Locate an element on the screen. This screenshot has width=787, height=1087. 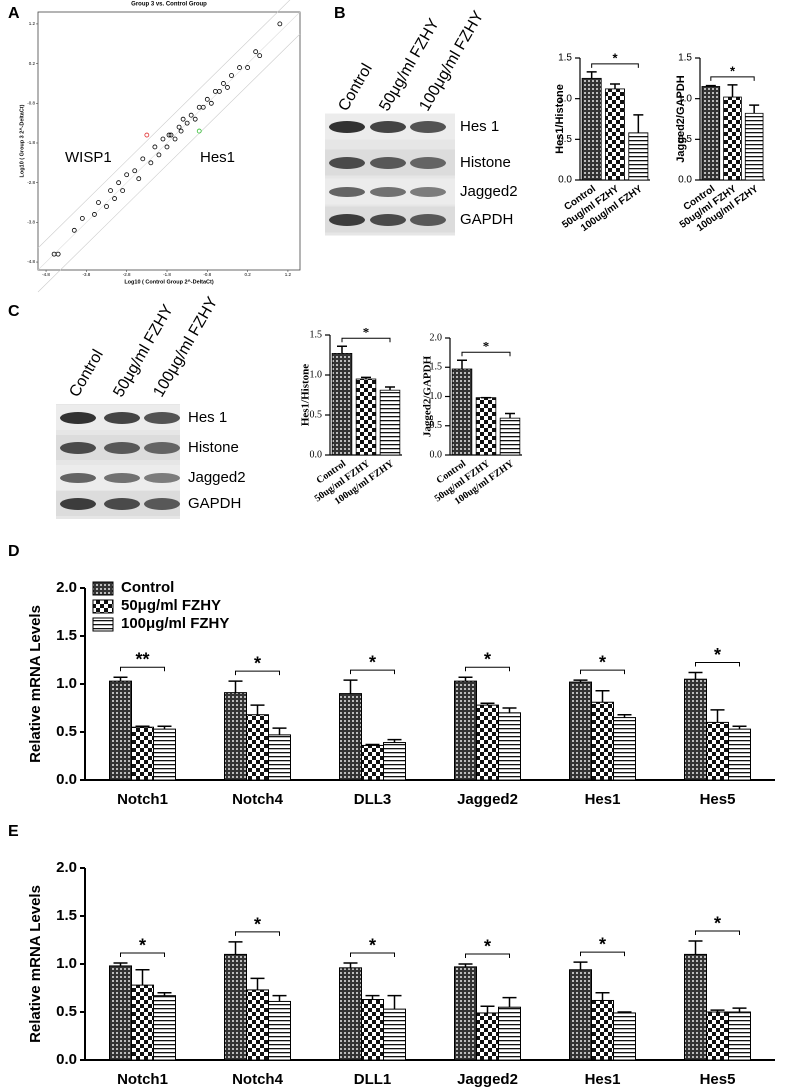
panel-label: C is located at coordinates (14, 311).